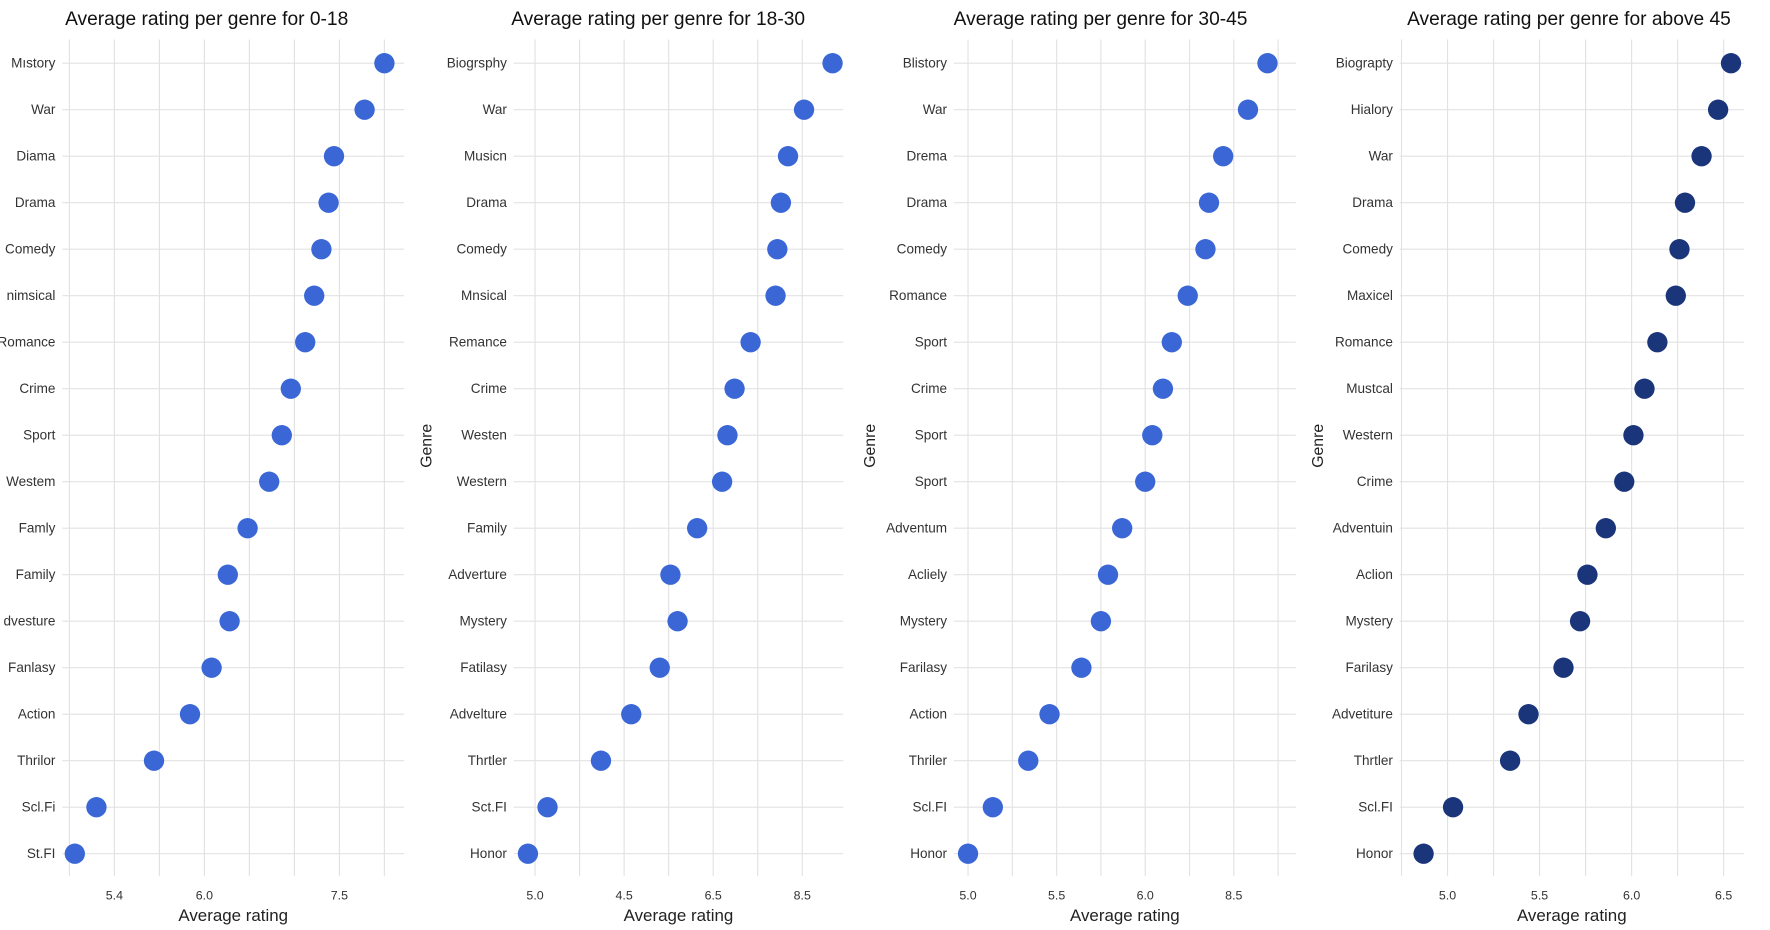  What do you see at coordinates (1370, 295) in the screenshot?
I see `y-tick-label: Maxicel` at bounding box center [1370, 295].